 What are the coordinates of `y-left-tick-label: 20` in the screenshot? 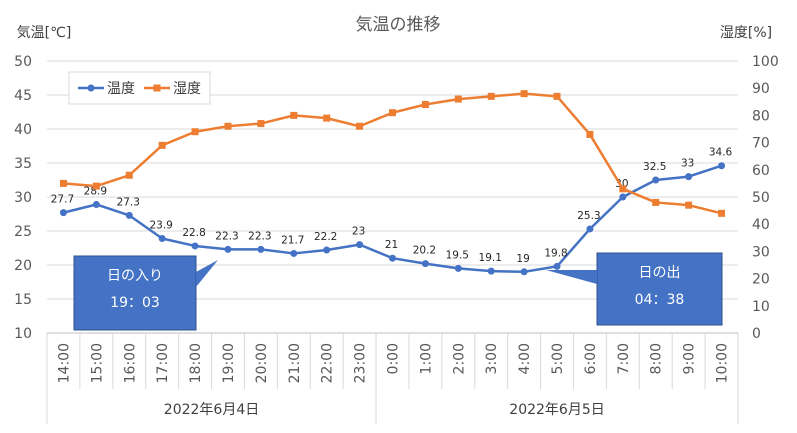 It's located at (23, 266).